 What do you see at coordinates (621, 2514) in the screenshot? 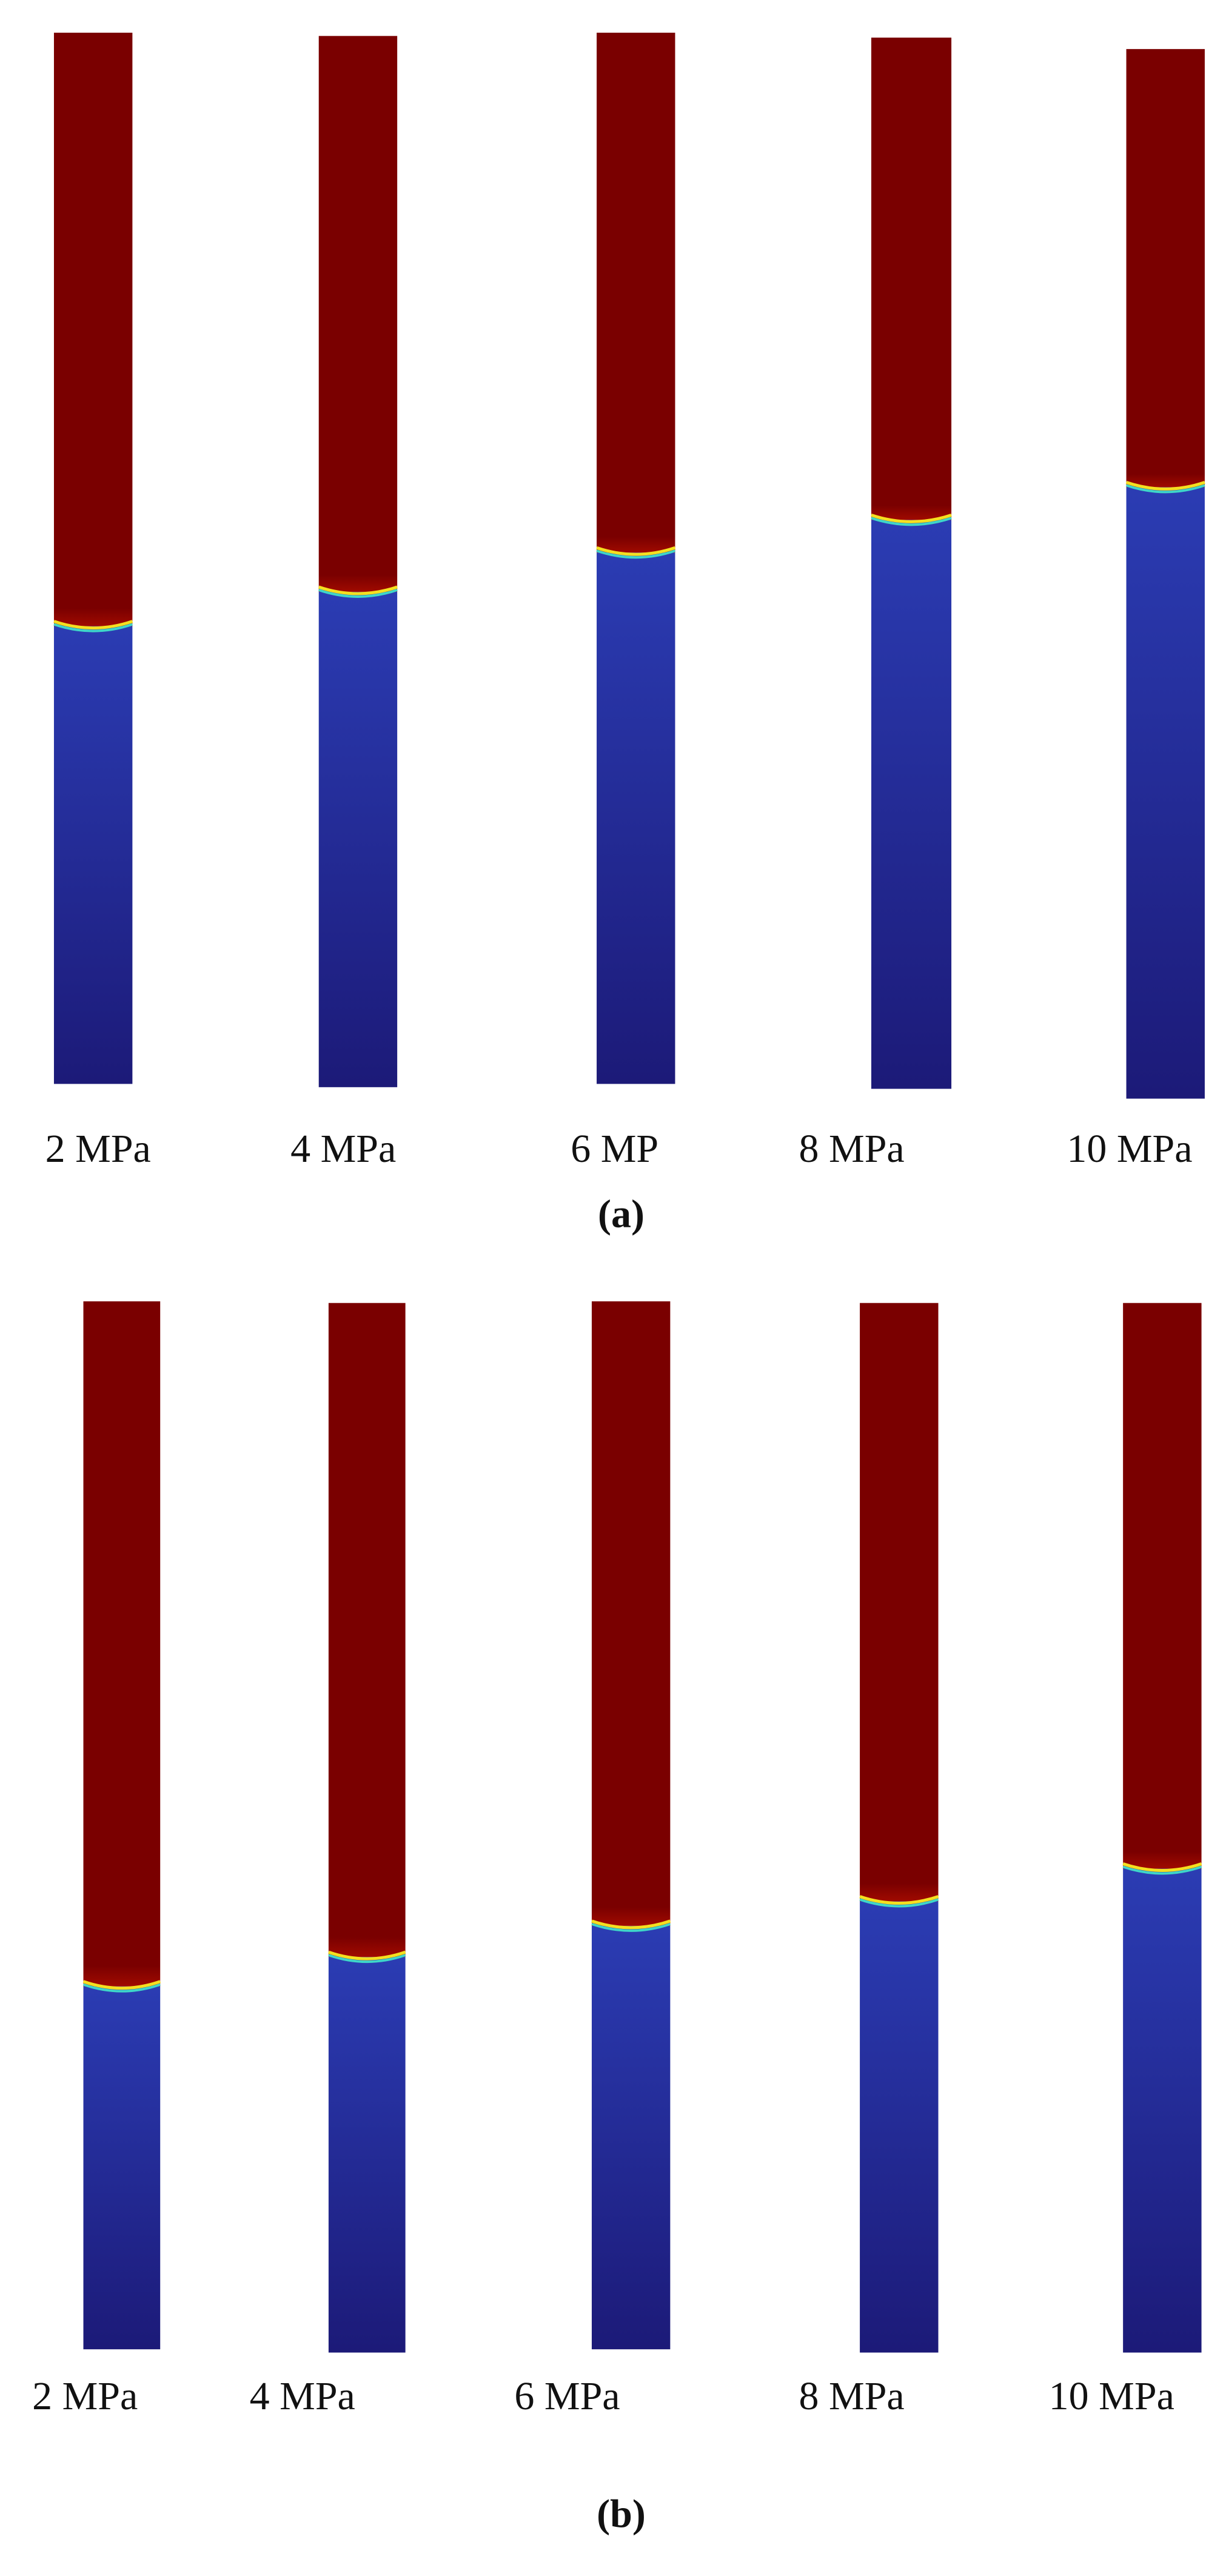
I see `panel-caption: (b)` at bounding box center [621, 2514].